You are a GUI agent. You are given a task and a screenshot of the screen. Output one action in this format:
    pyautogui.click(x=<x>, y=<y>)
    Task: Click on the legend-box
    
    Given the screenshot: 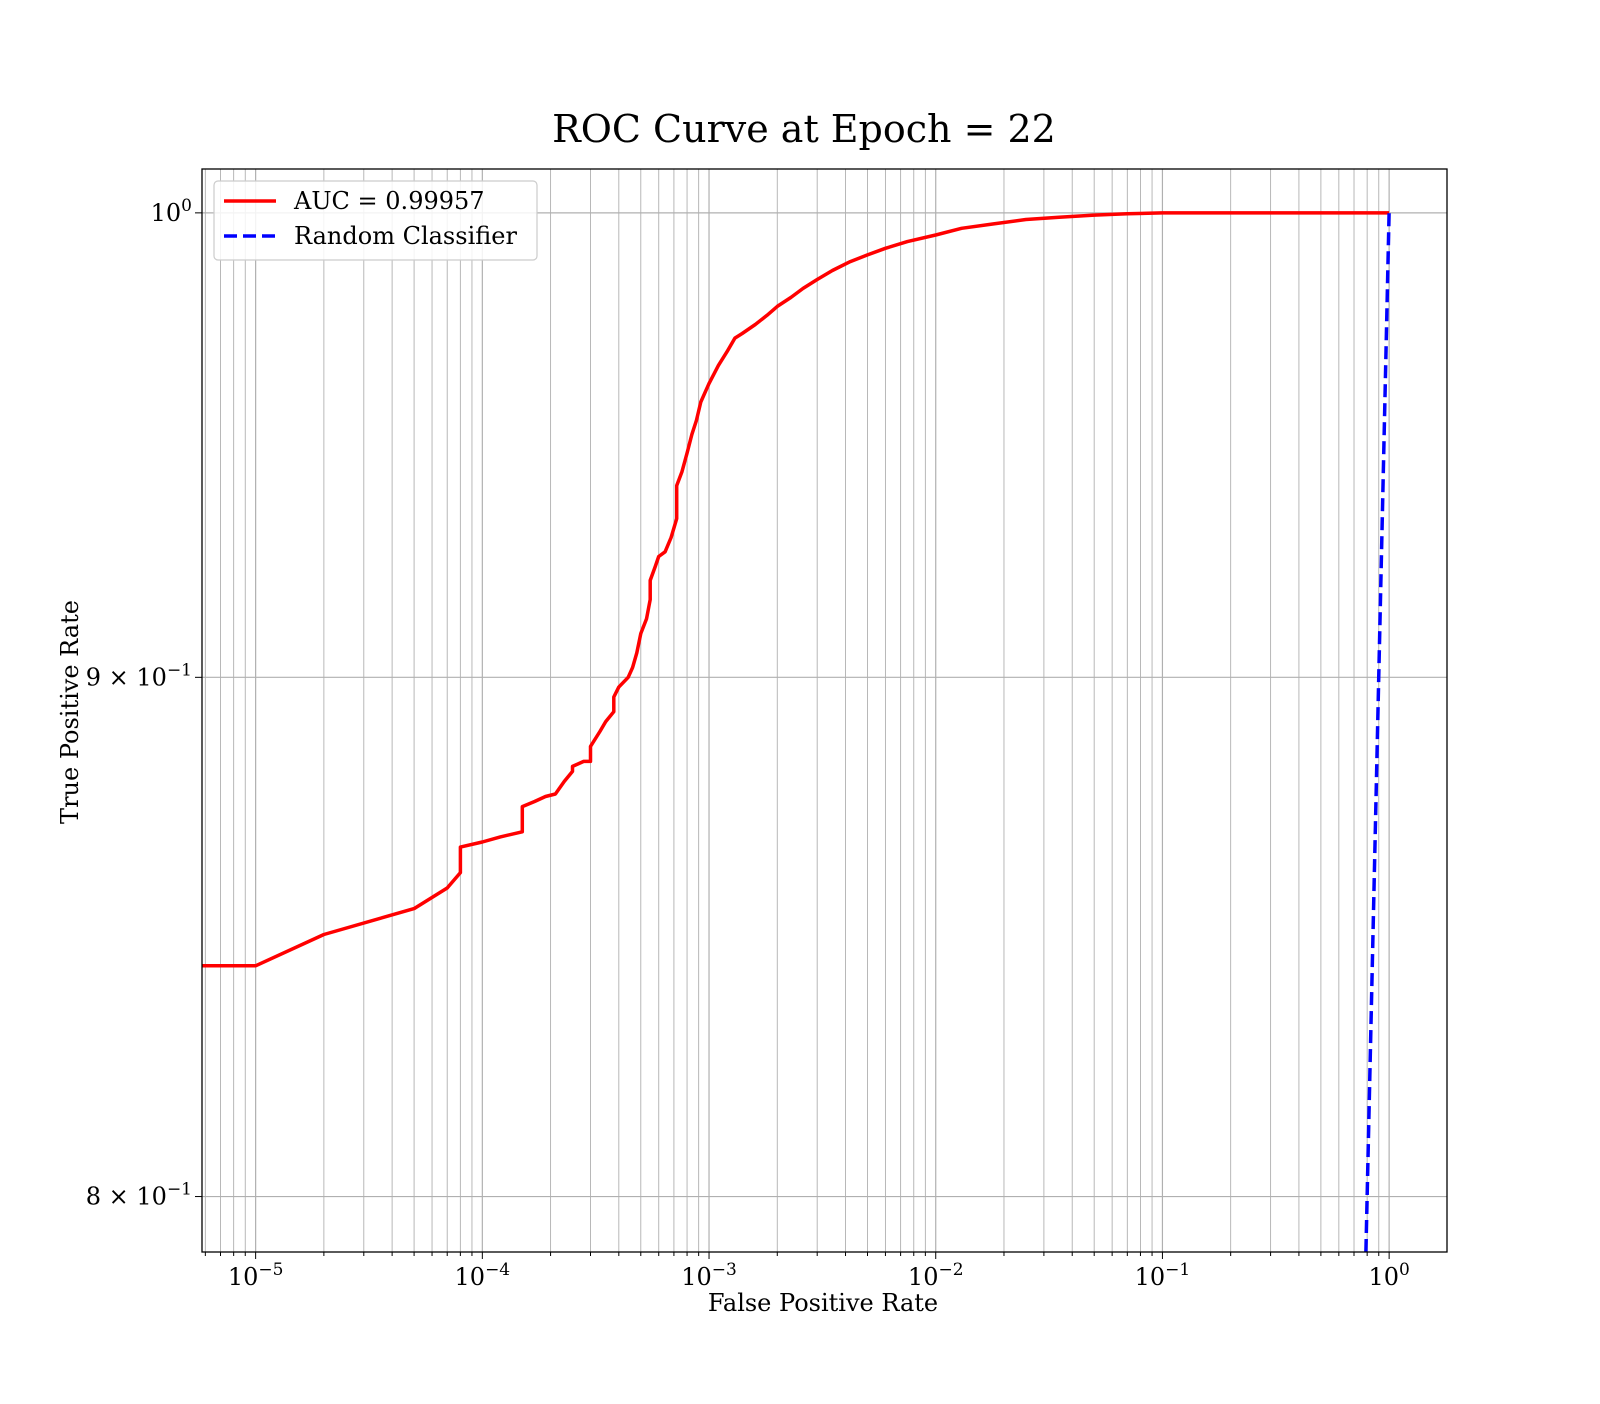 What is the action you would take?
    pyautogui.click(x=375, y=220)
    